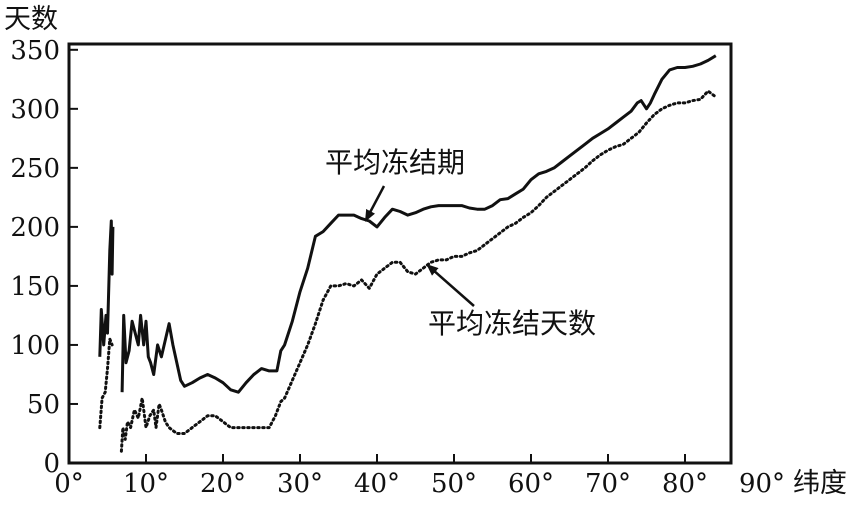  I want to click on annotation-freeze-period: 平均冻结期, so click(395, 162).